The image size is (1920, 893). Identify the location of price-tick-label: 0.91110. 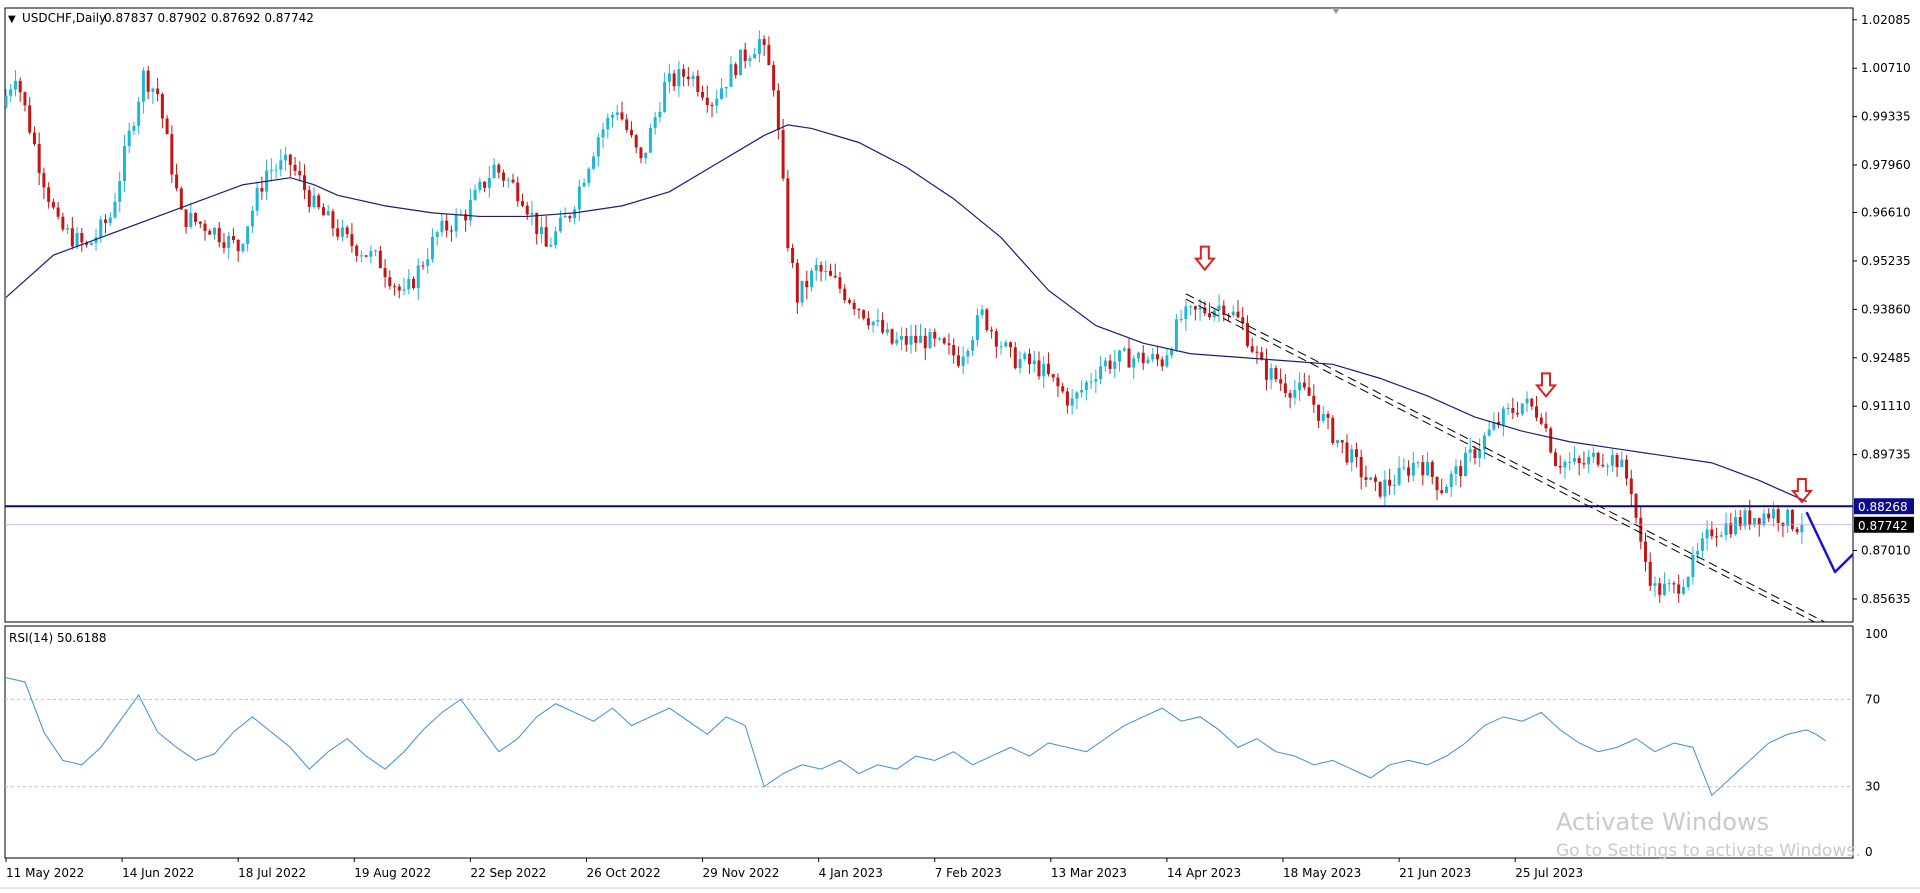
(1886, 406).